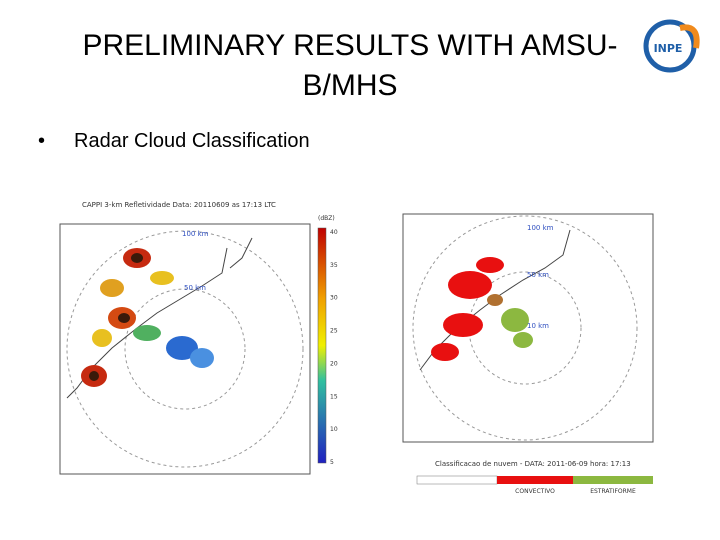 This screenshot has width=720, height=540. What do you see at coordinates (535, 491) in the screenshot?
I see `legend-item: CONVECTIVO` at bounding box center [535, 491].